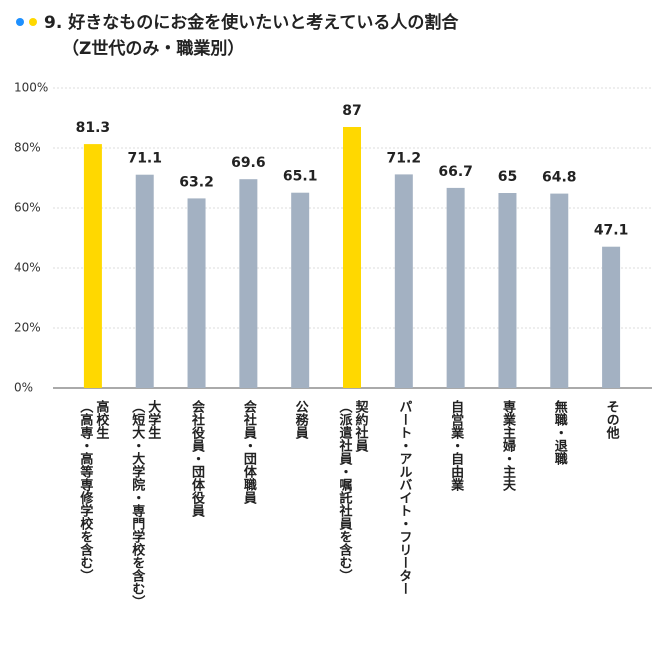 The height and width of the screenshot is (658, 670). What do you see at coordinates (559, 178) in the screenshot?
I see `value-label: 64.8` at bounding box center [559, 178].